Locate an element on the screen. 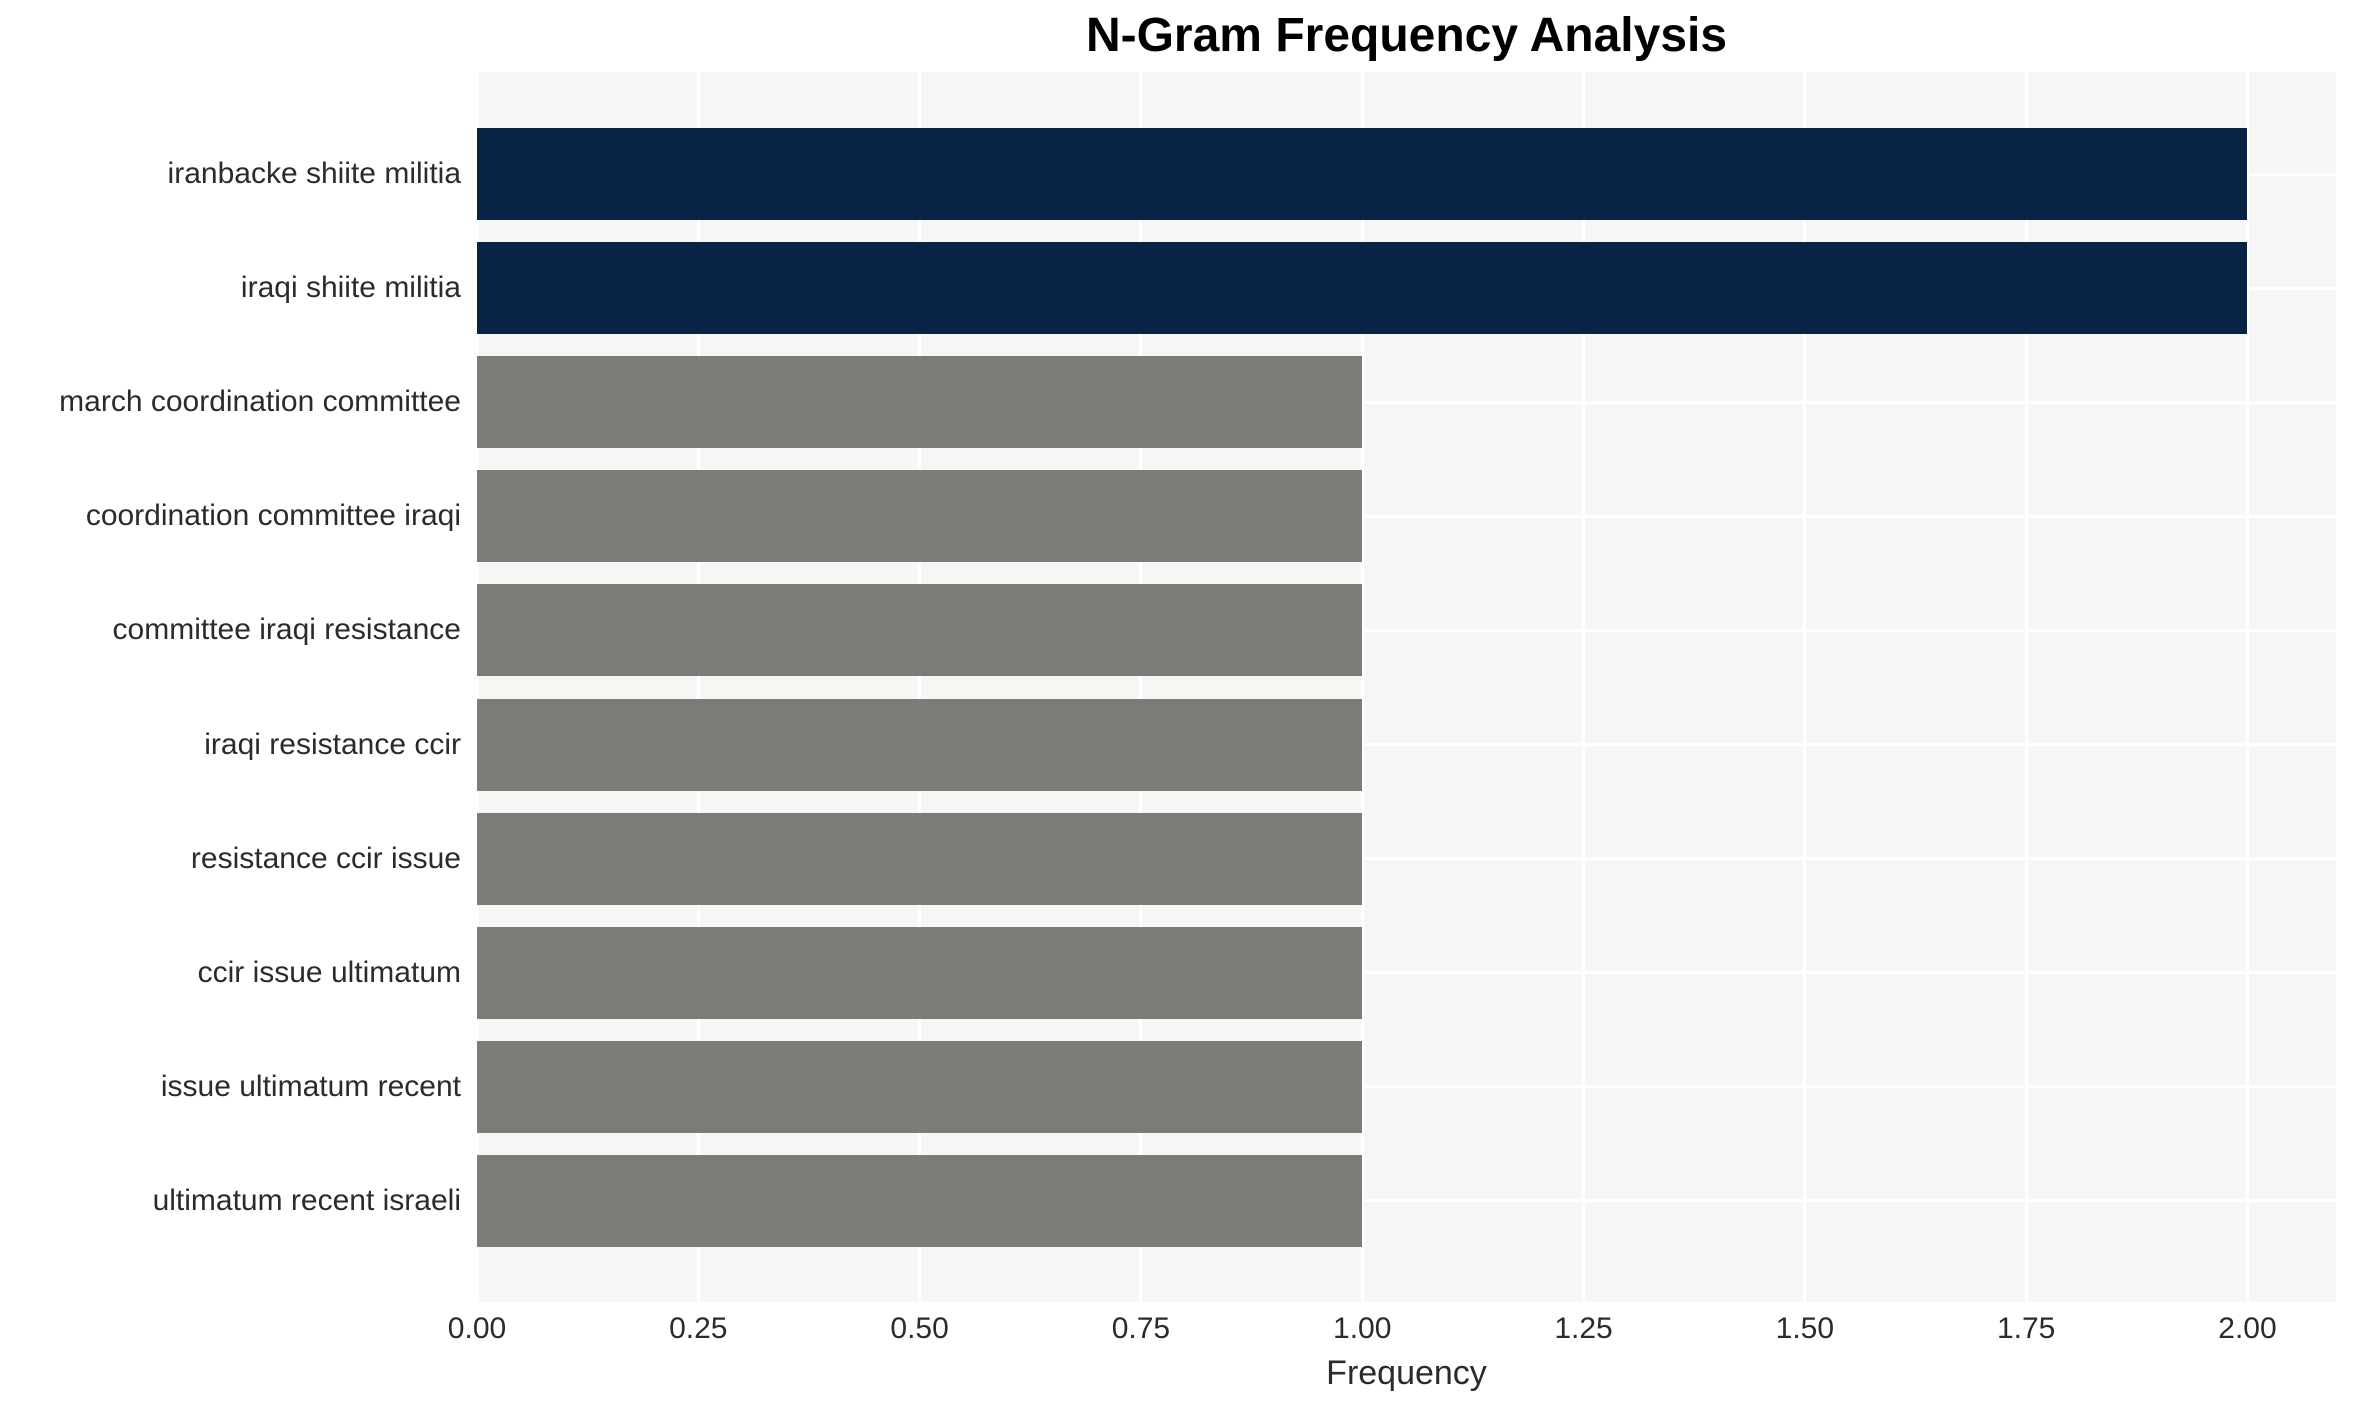 The height and width of the screenshot is (1402, 2356). x-tick-label: 1.25 is located at coordinates (1583, 1328).